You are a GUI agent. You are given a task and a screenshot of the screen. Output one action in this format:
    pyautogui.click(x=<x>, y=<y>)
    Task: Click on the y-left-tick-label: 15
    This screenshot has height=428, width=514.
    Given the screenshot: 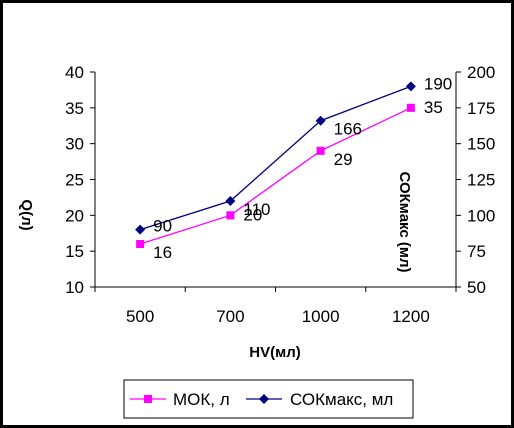 What is the action you would take?
    pyautogui.click(x=74, y=251)
    